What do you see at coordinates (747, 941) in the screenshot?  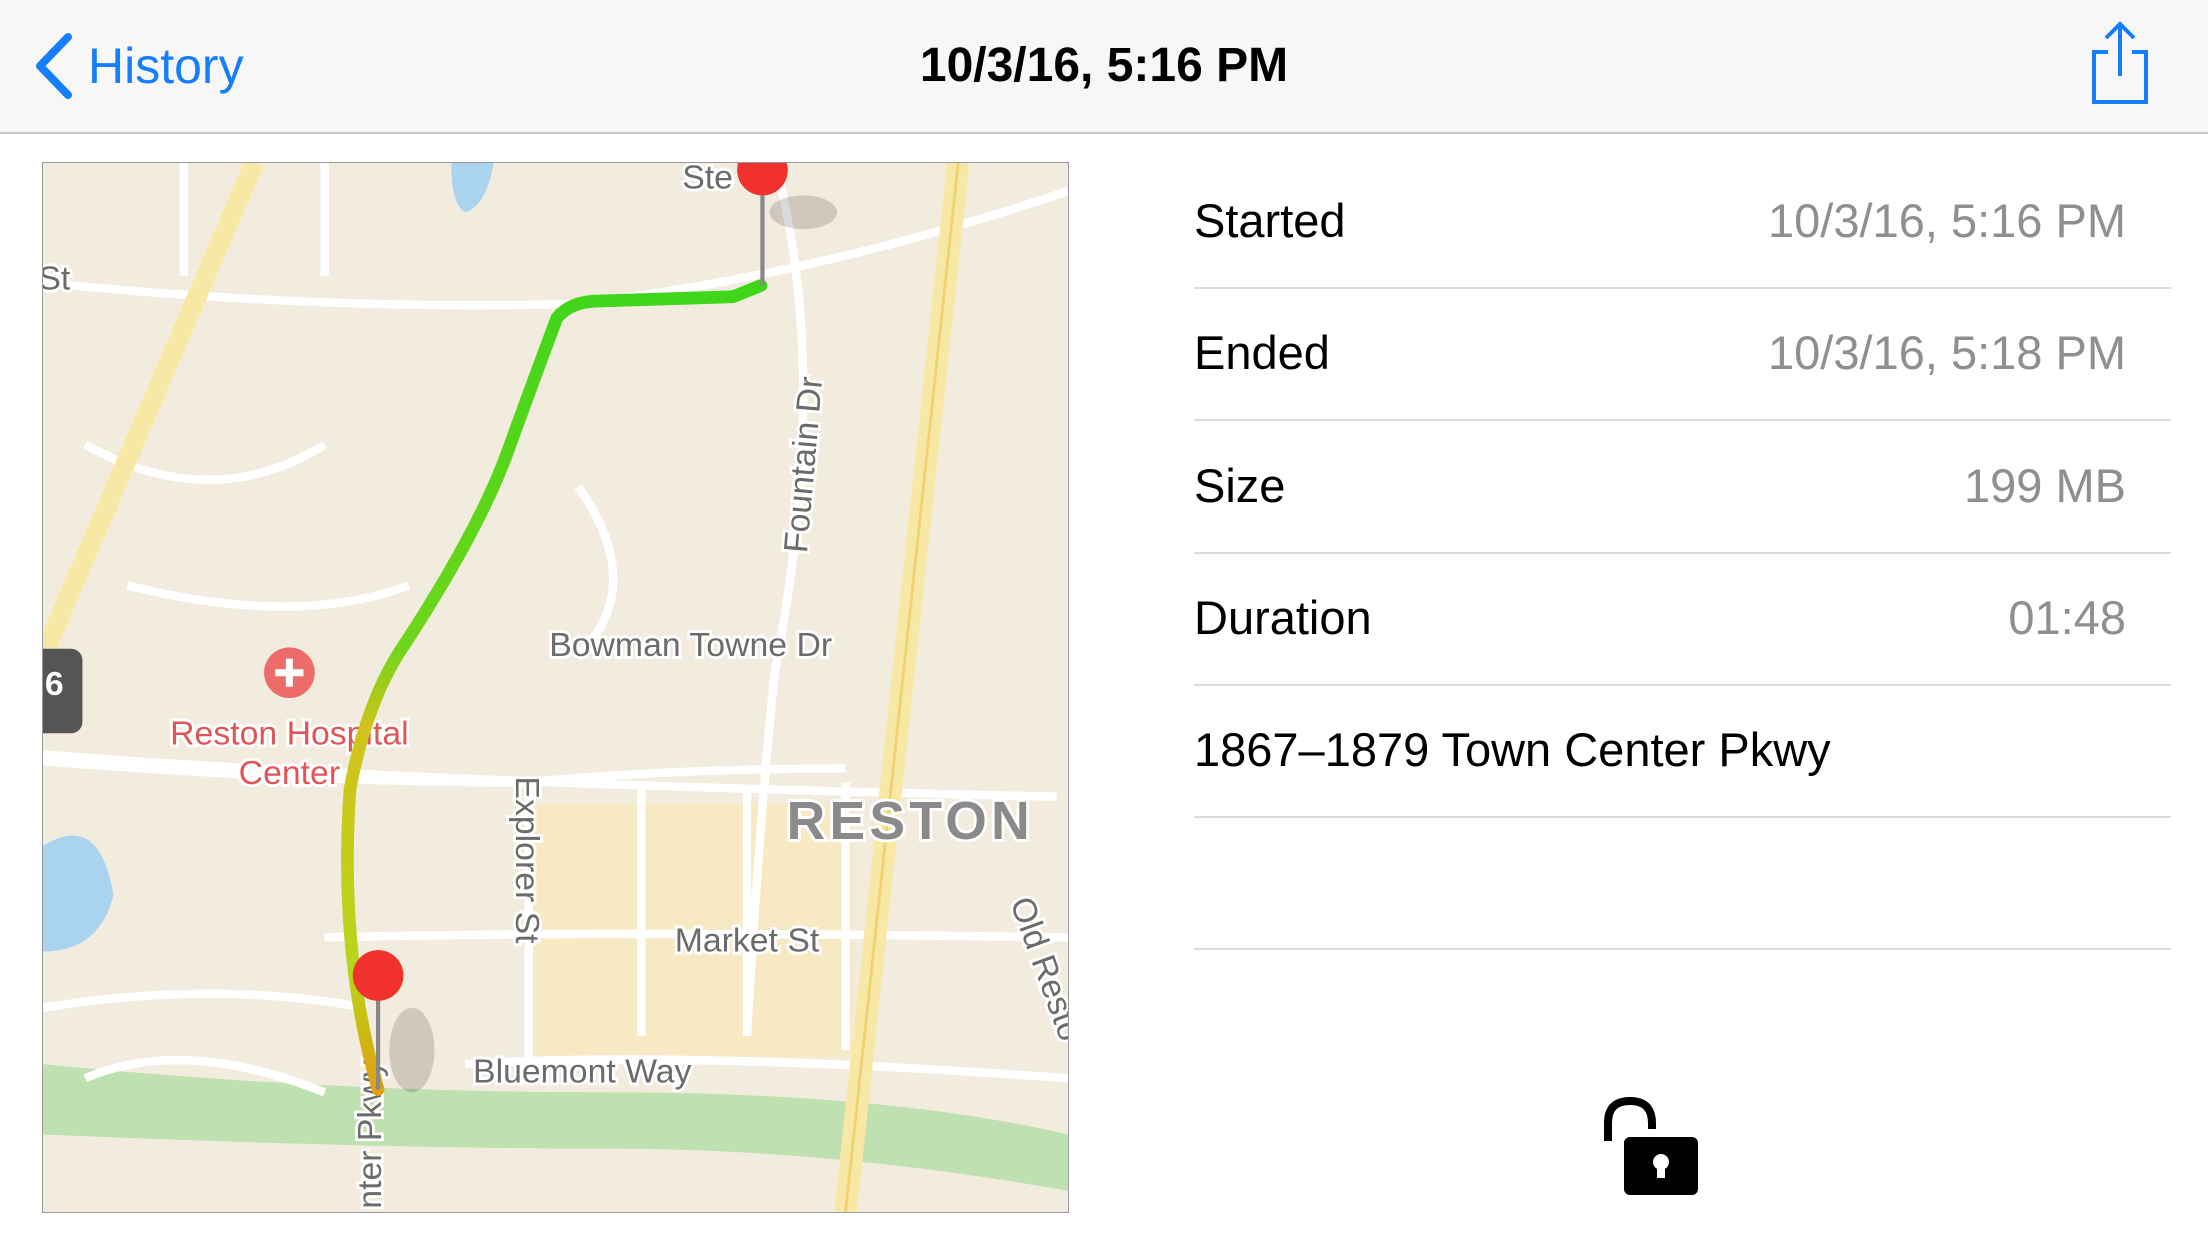 I see `map-label: Market St` at bounding box center [747, 941].